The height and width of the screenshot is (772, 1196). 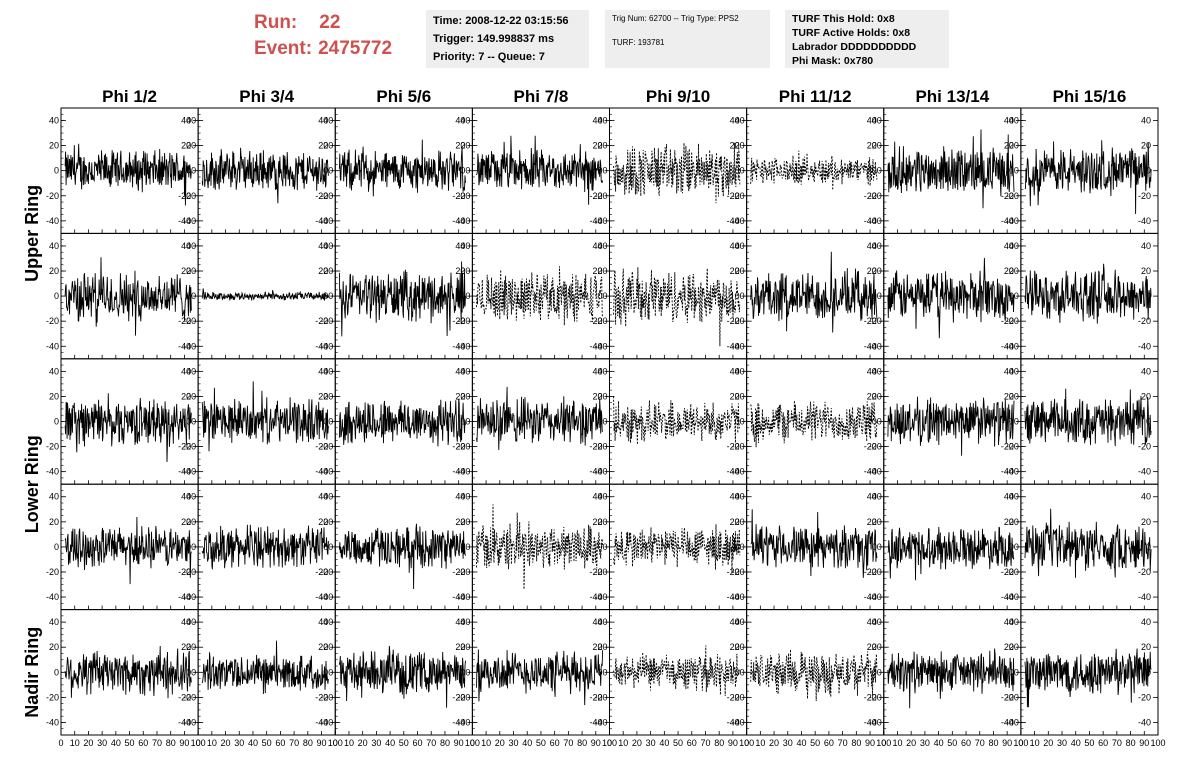 I want to click on labrador-text: Labrador DDDDDDDDDD, so click(x=854, y=47).